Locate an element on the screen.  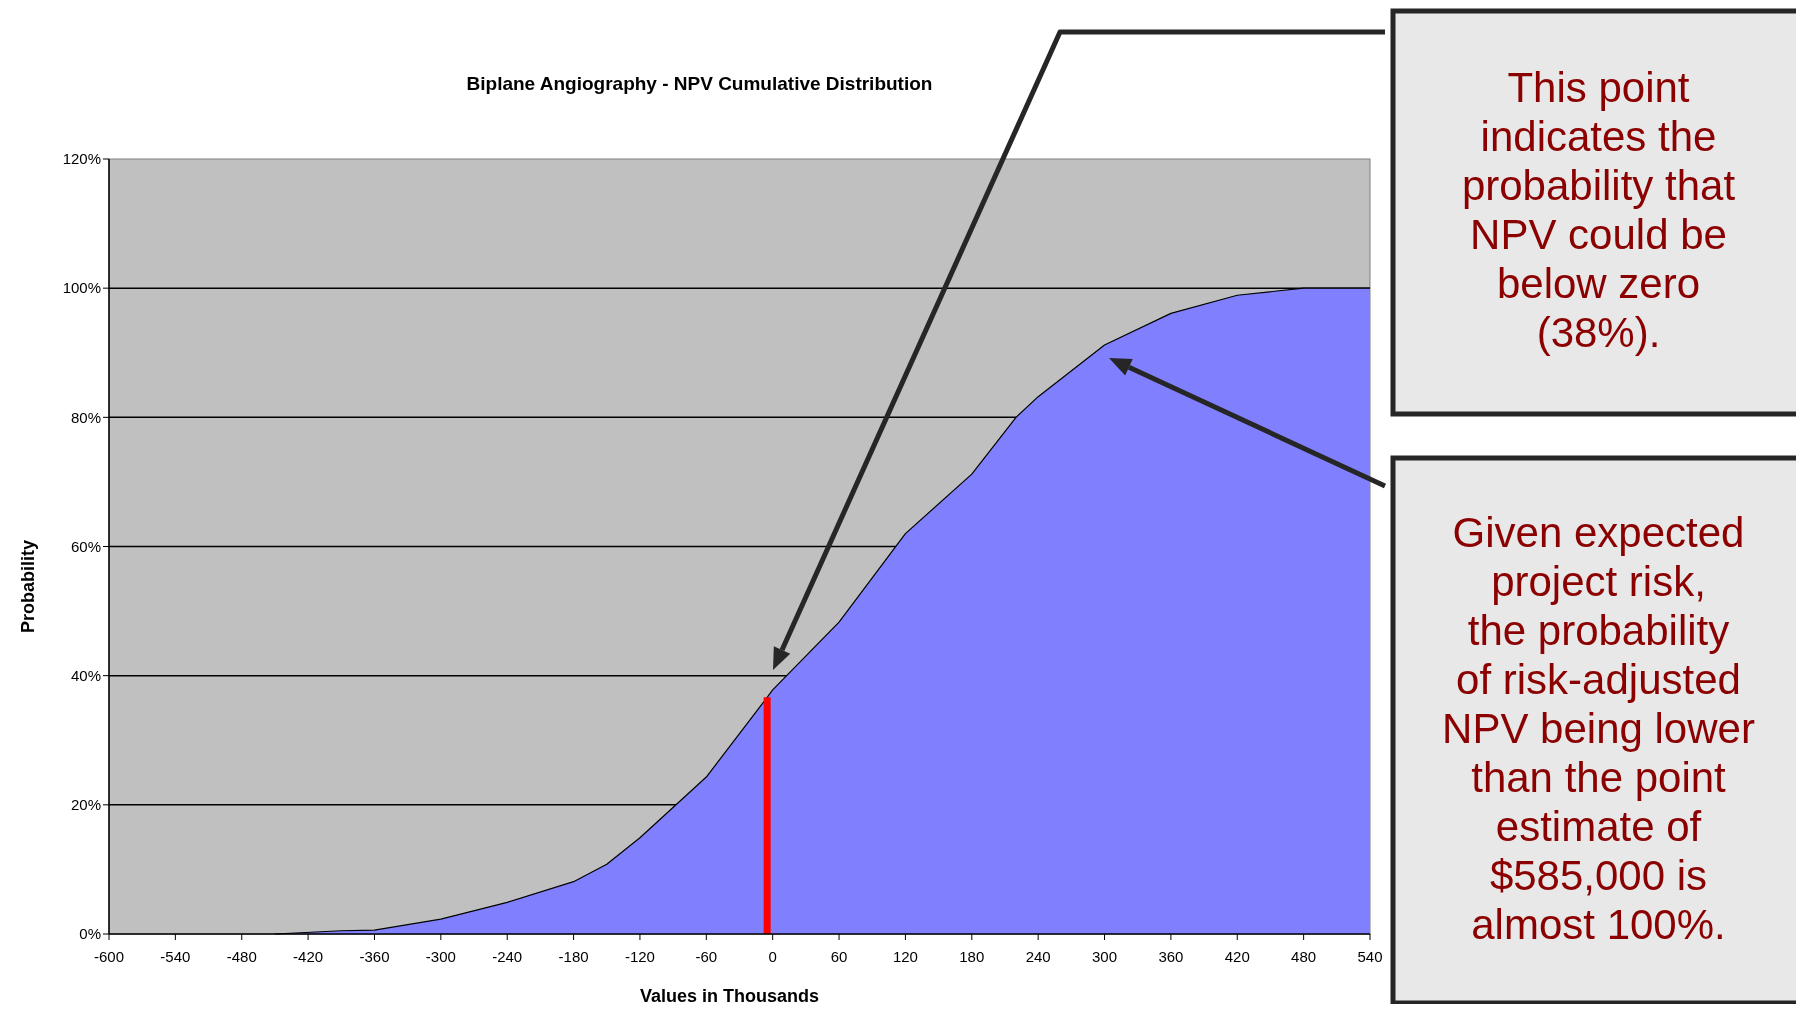
y-axis-title: Probability is located at coordinates (28, 586).